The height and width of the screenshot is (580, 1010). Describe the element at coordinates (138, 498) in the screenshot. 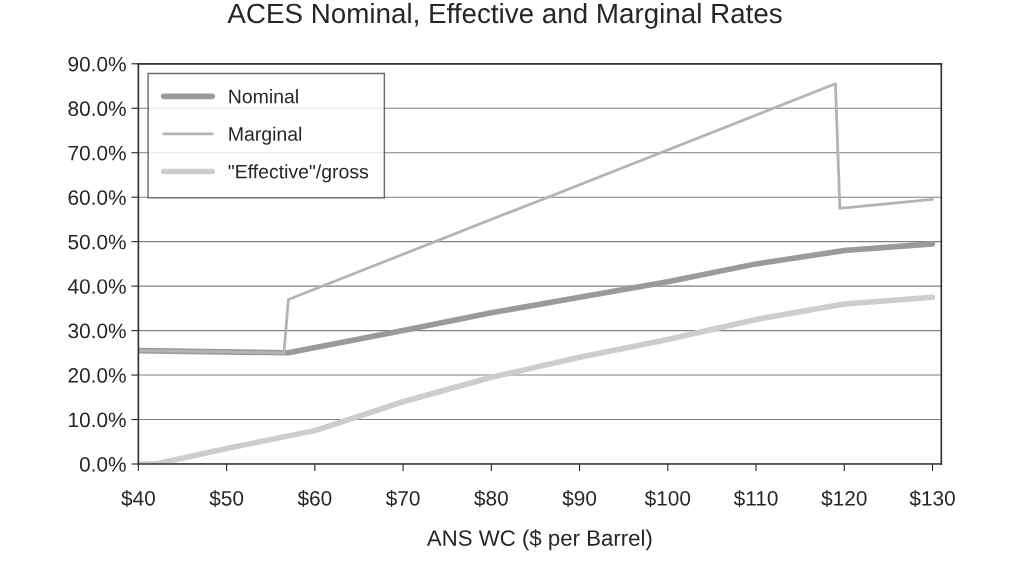

I see `x-tick-label: $40` at that location.